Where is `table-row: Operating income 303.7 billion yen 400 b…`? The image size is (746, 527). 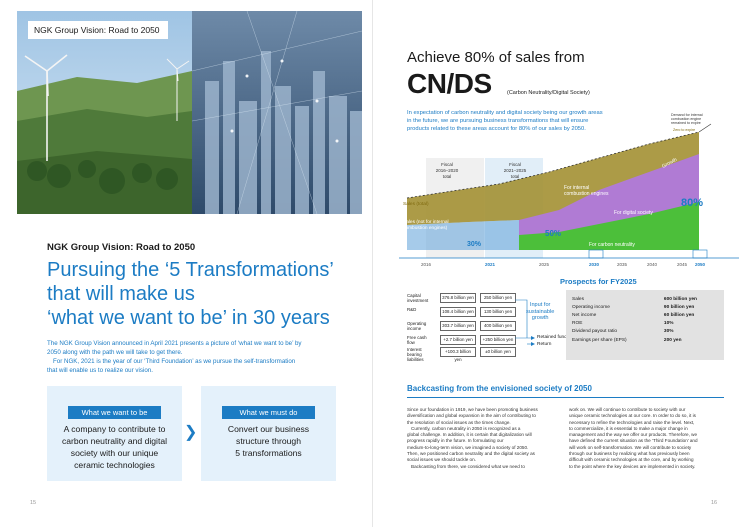 table-row: Operating income 303.7 billion yen 400 b… is located at coordinates (464, 326).